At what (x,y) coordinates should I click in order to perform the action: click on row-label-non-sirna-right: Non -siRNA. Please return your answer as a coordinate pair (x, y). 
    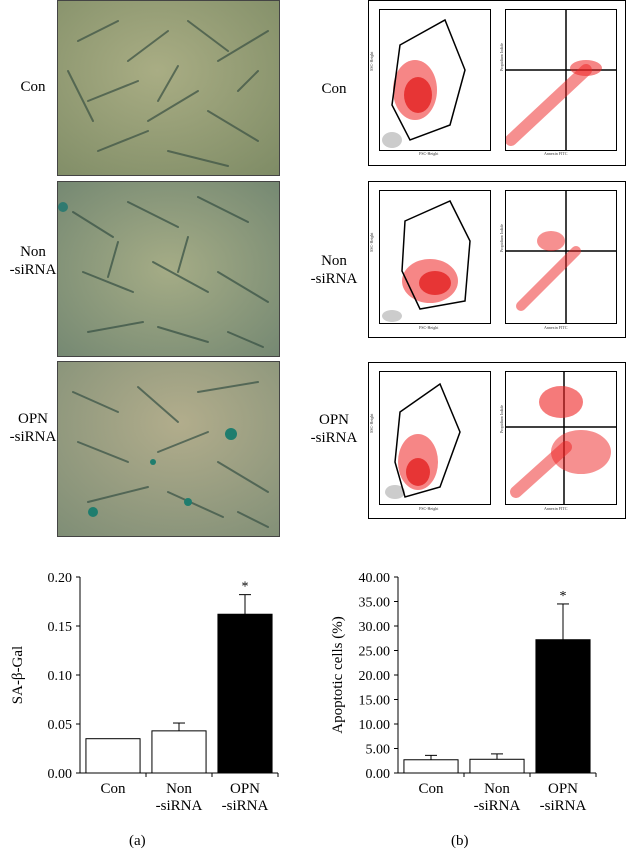
    Looking at the image, I should click on (334, 270).